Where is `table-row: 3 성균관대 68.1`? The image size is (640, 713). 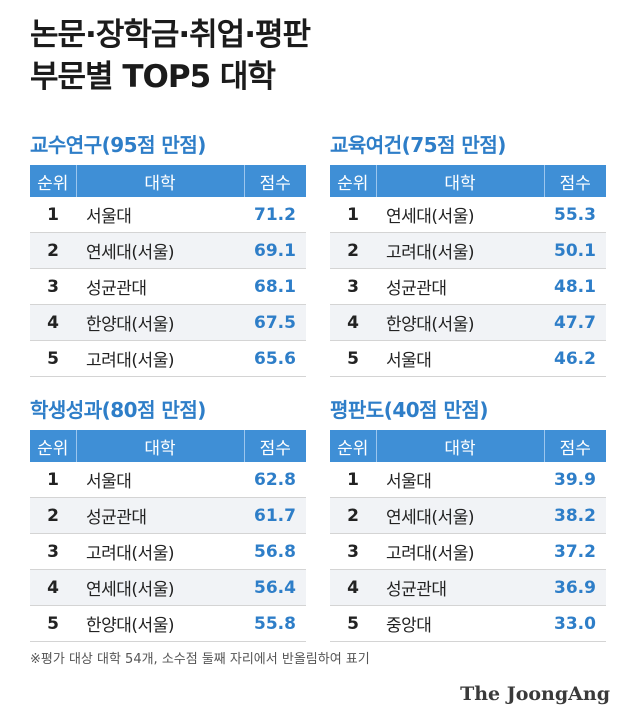 table-row: 3 성균관대 68.1 is located at coordinates (168, 286).